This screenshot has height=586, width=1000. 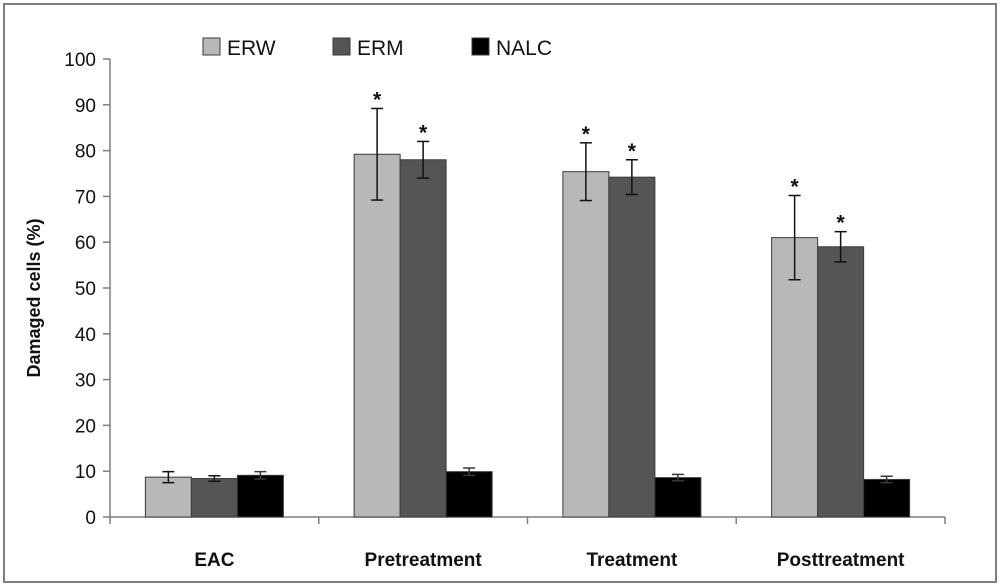 What do you see at coordinates (631, 560) in the screenshot?
I see `x-category-label: Treatment` at bounding box center [631, 560].